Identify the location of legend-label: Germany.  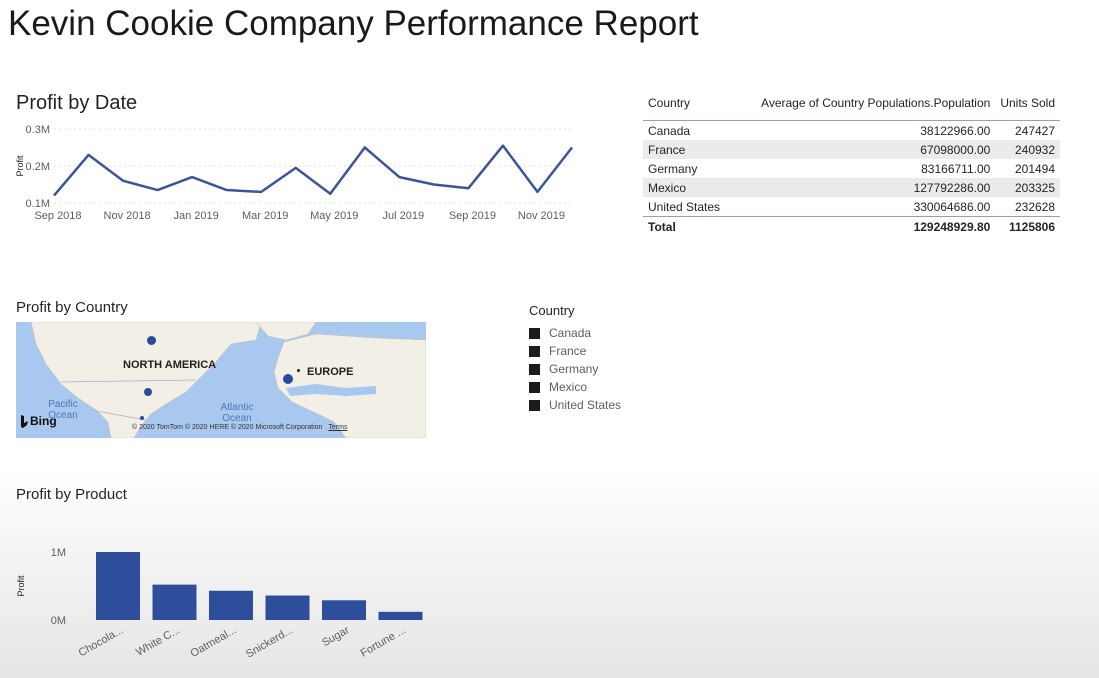
(574, 369).